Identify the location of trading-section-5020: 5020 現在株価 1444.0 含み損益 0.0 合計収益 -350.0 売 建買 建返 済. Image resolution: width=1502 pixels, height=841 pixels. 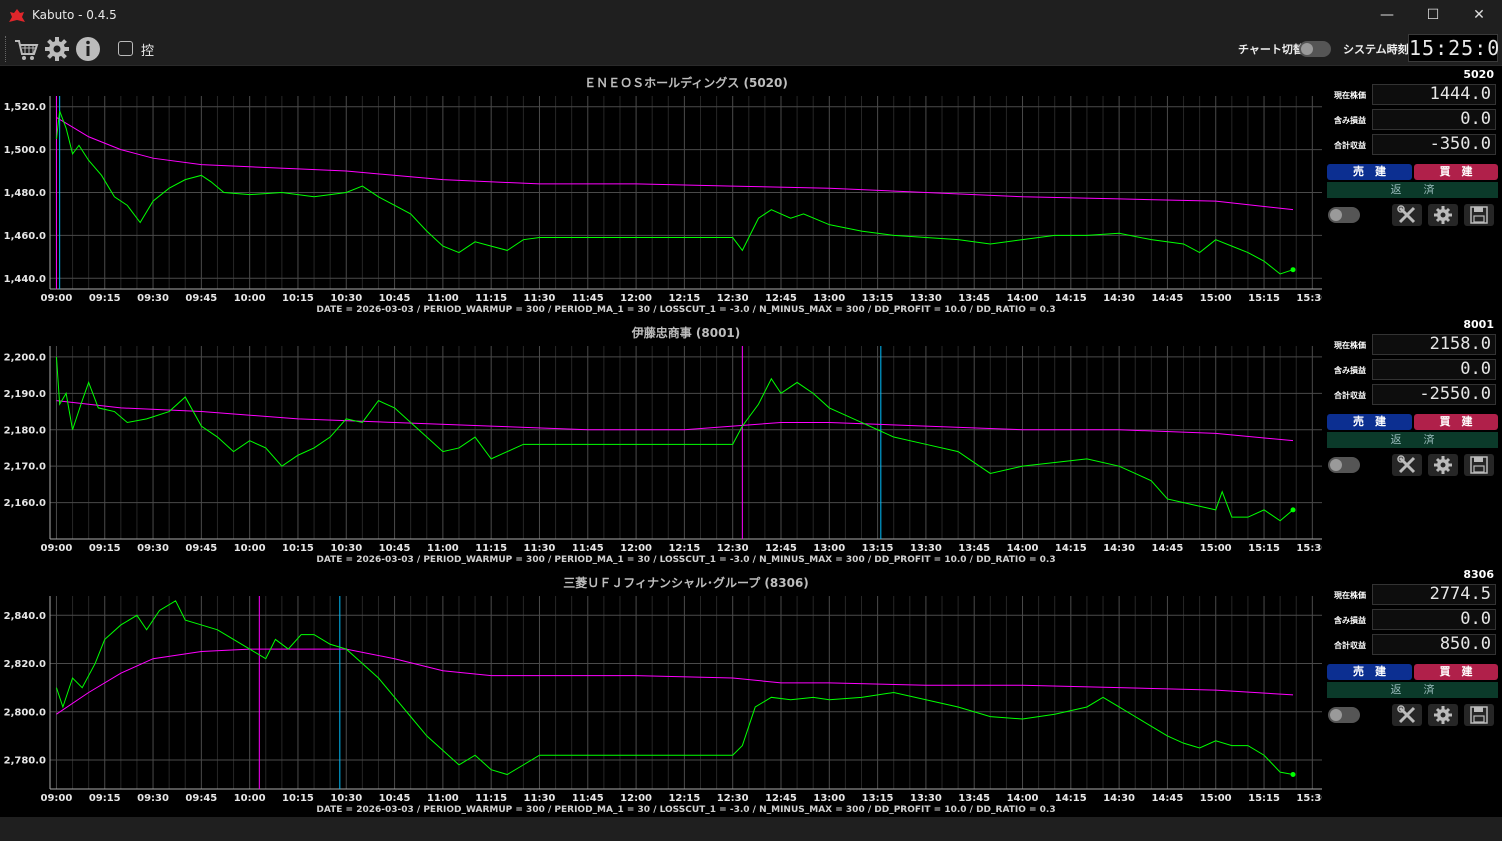
(1412, 192).